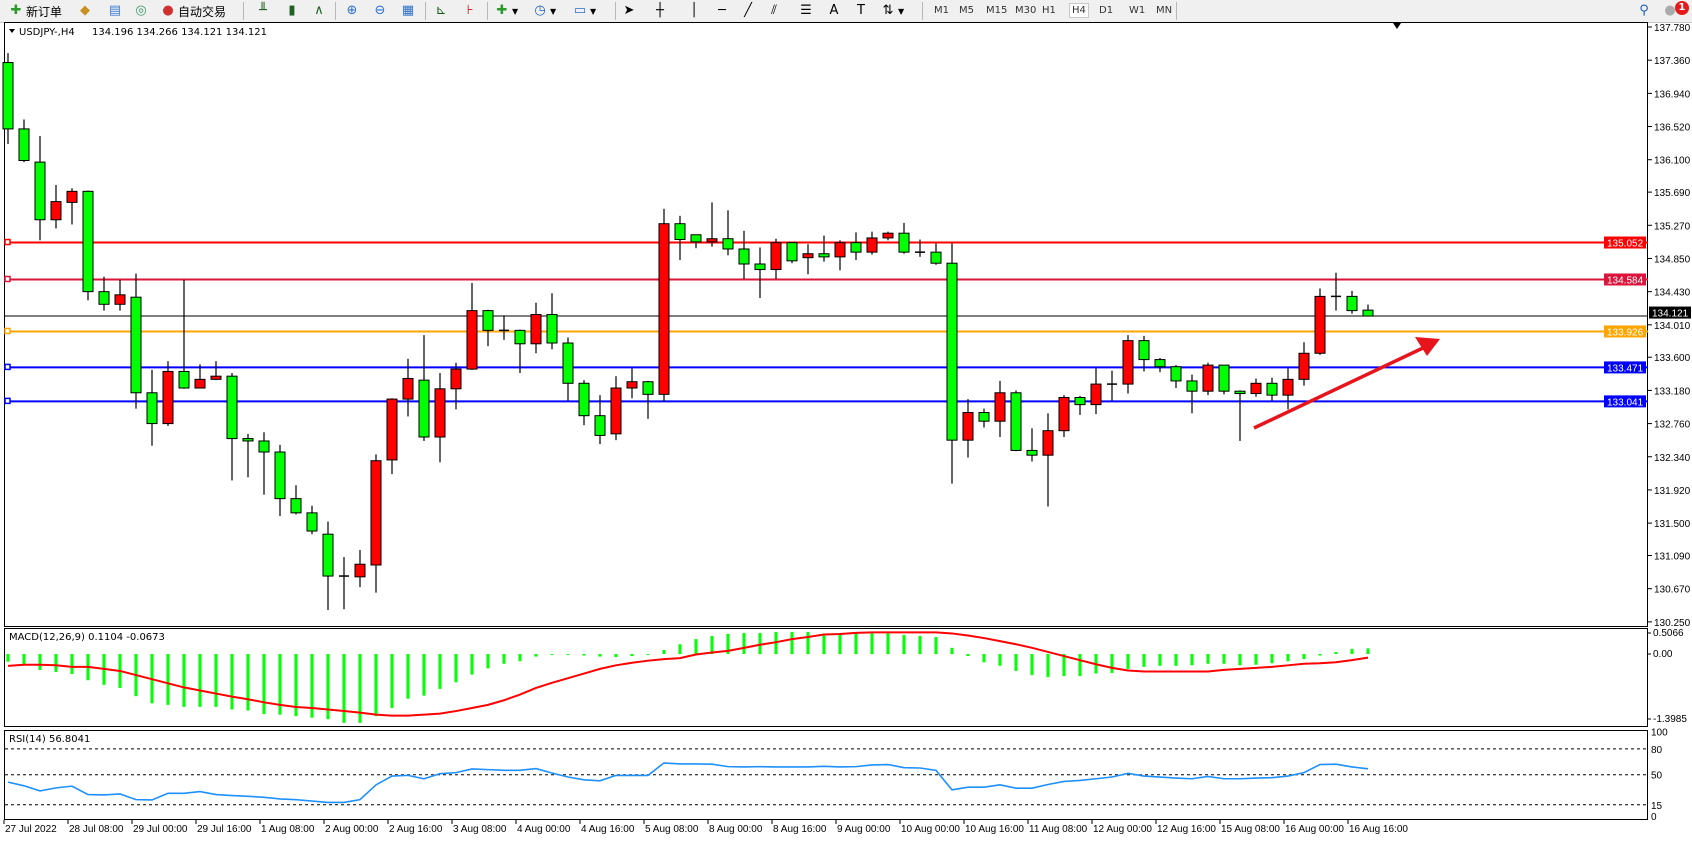 This screenshot has width=1692, height=841. What do you see at coordinates (16, 10) in the screenshot?
I see `new-order-icon: ✚` at bounding box center [16, 10].